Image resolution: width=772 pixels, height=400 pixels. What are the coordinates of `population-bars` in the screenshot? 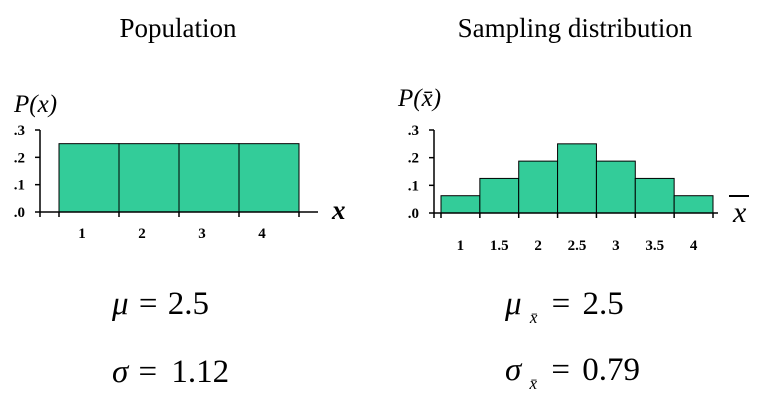 It's located at (179, 178).